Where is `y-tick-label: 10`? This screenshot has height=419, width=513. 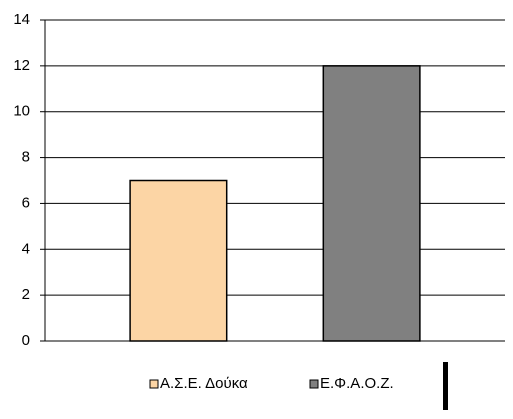
y-tick-label: 10 is located at coordinates (21, 111).